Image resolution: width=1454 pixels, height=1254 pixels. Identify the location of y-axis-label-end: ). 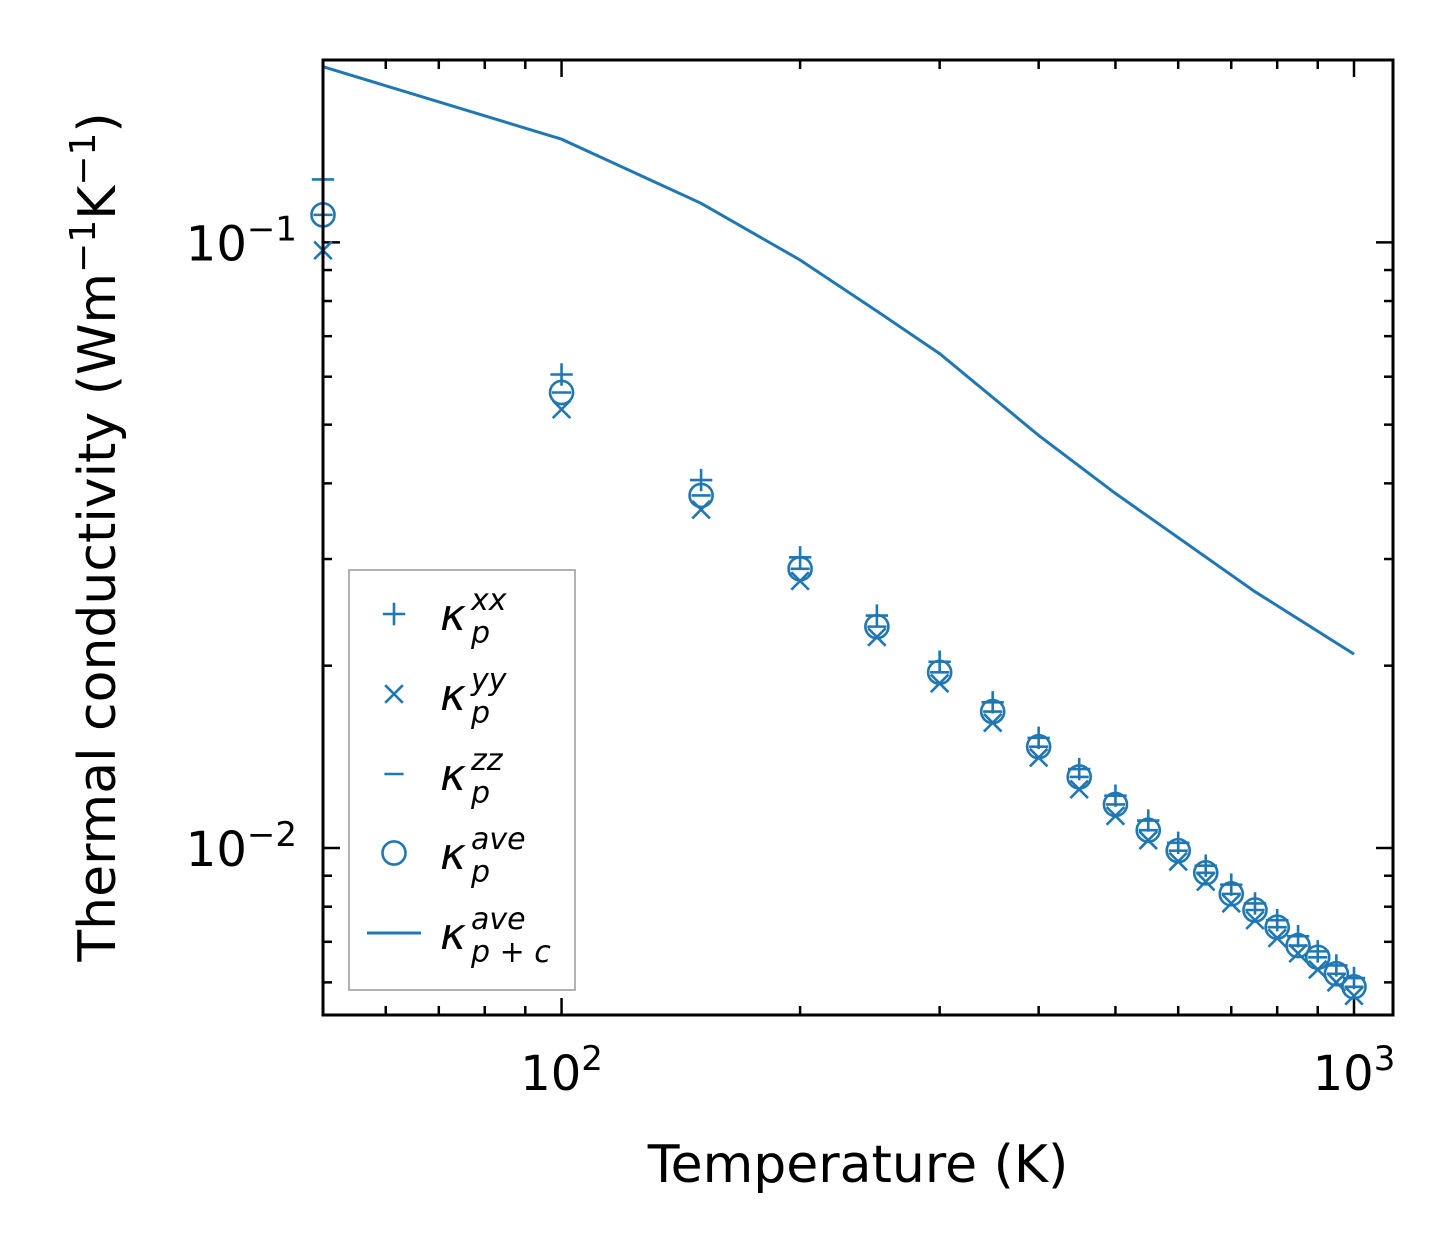
(98, 122).